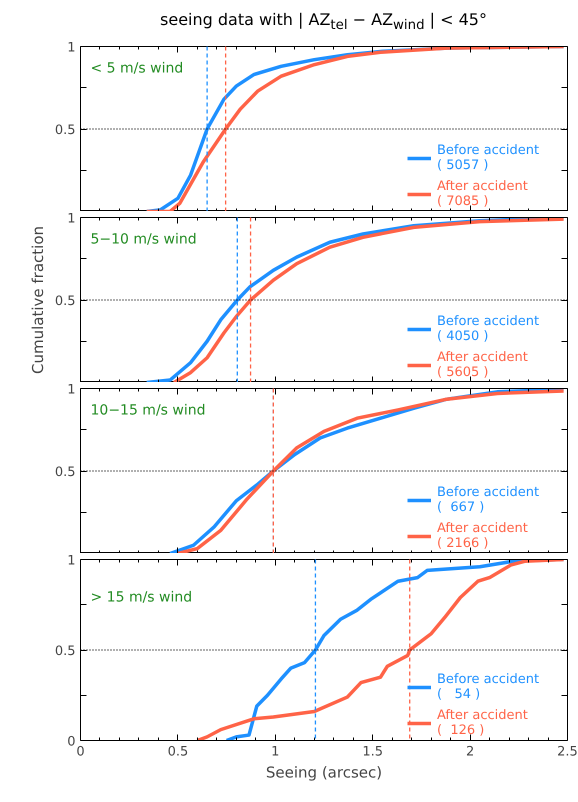 This screenshot has width=578, height=802. What do you see at coordinates (470, 752) in the screenshot?
I see `x-tick-label: 2` at bounding box center [470, 752].